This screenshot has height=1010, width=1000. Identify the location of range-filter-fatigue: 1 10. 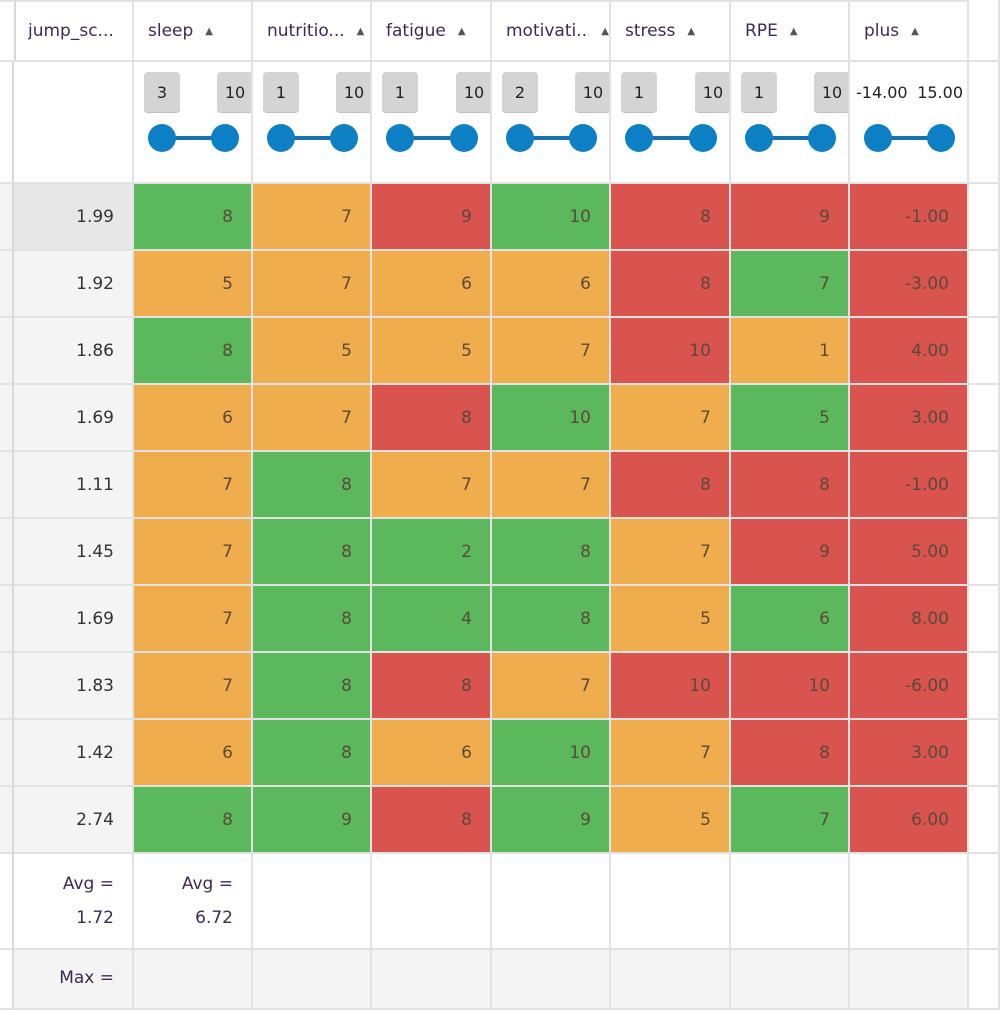
(432, 123).